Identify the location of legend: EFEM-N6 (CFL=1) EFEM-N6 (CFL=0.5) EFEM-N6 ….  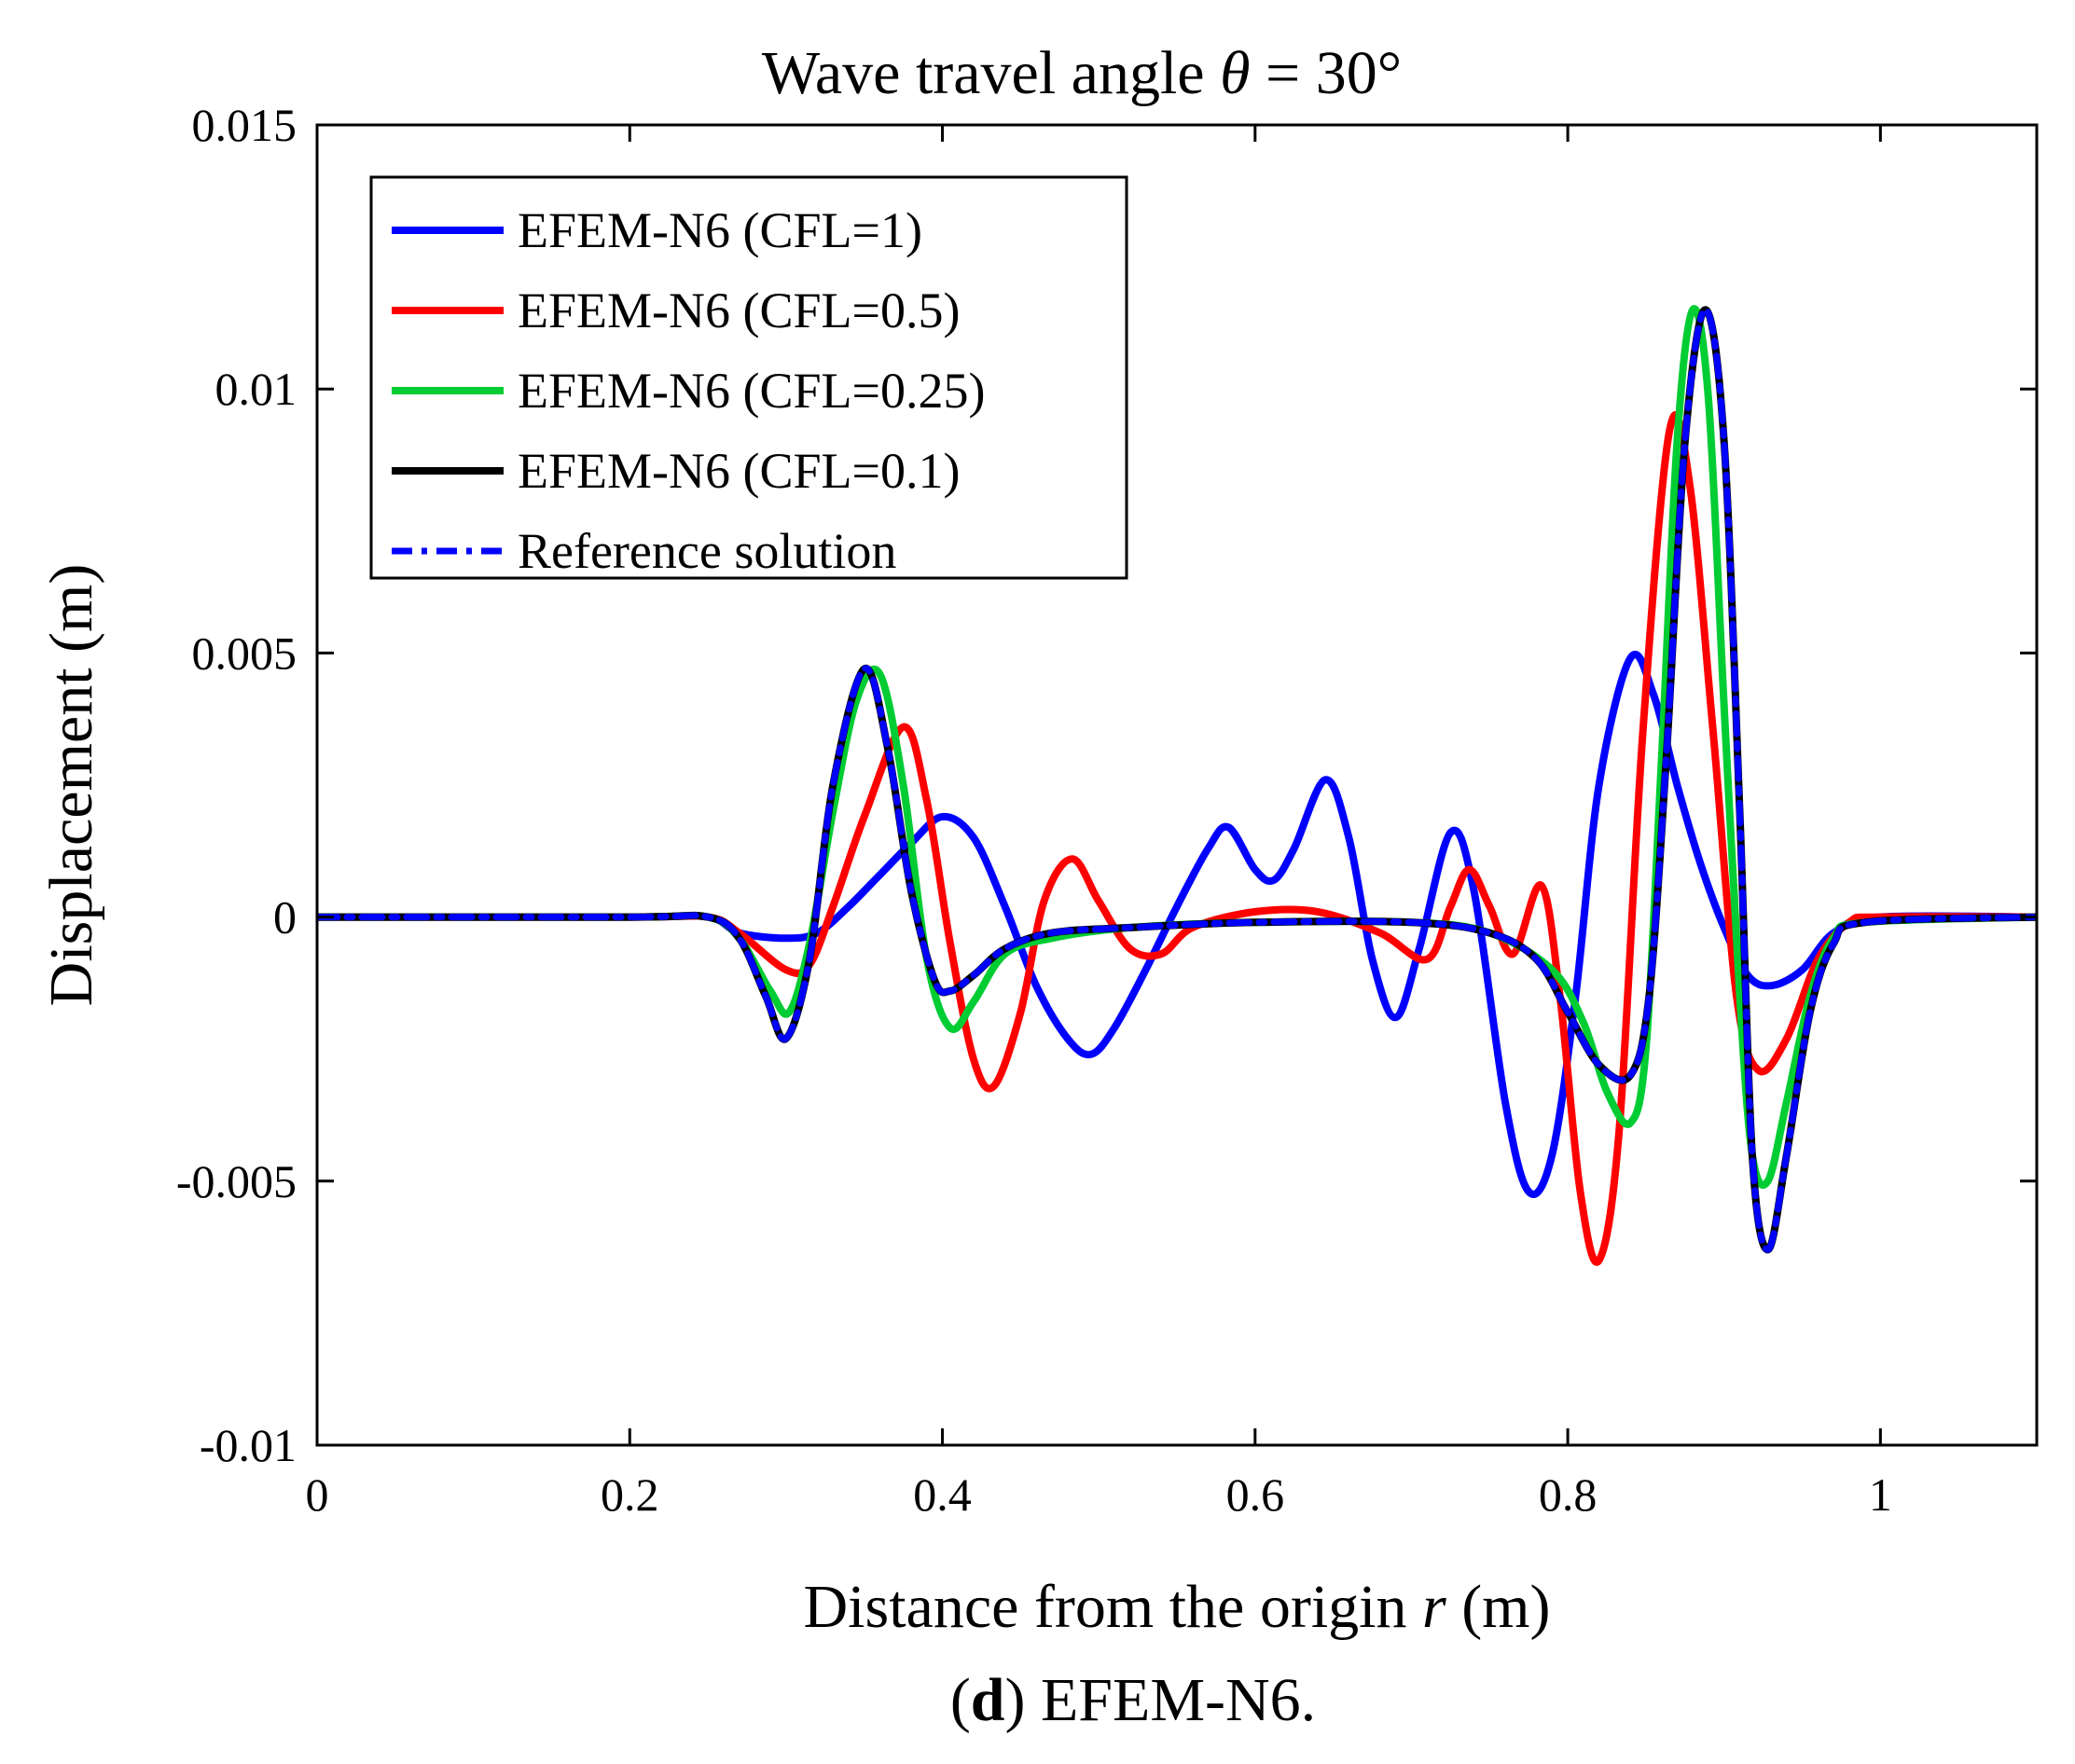
(748, 377).